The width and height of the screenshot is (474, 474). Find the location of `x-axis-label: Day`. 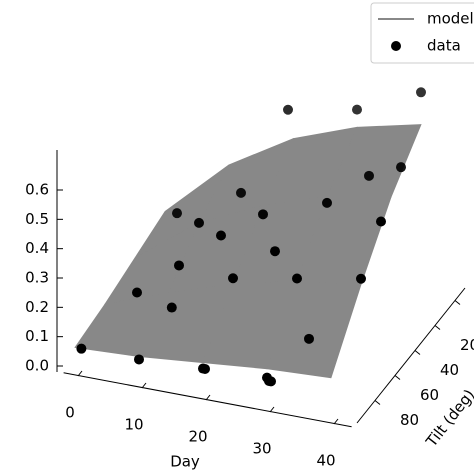

x-axis-label: Day is located at coordinates (185, 462).